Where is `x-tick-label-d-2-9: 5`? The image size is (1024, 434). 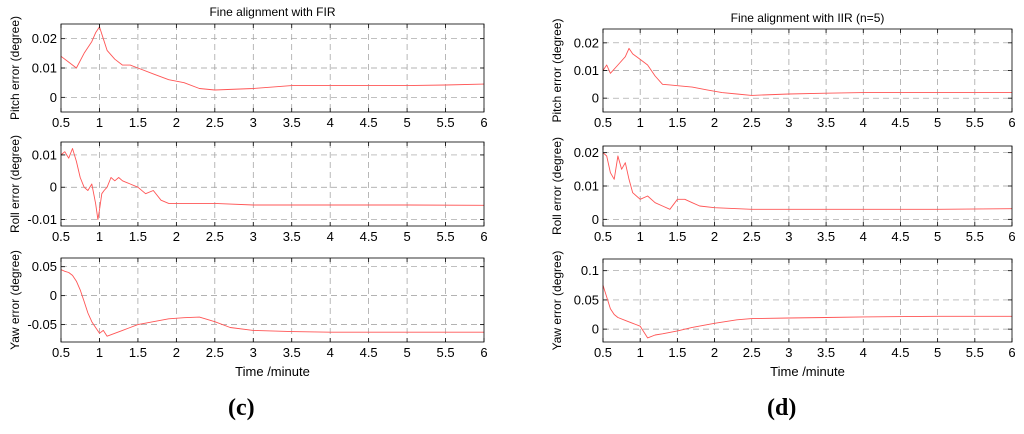
x-tick-label-d-2-9: 5 is located at coordinates (937, 352).